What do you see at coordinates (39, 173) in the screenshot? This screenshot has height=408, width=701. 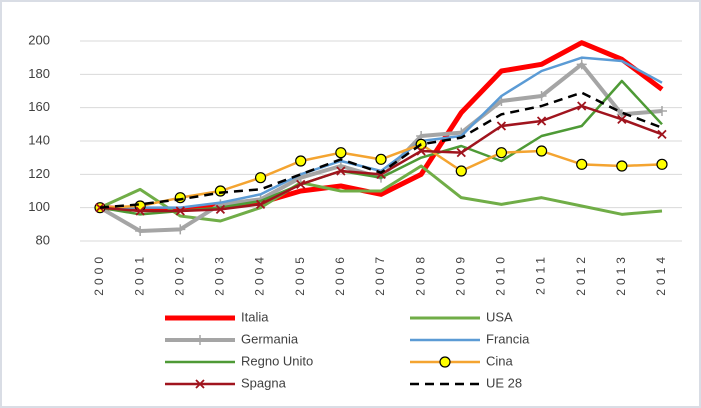 I see `y-tick-label: 120` at bounding box center [39, 173].